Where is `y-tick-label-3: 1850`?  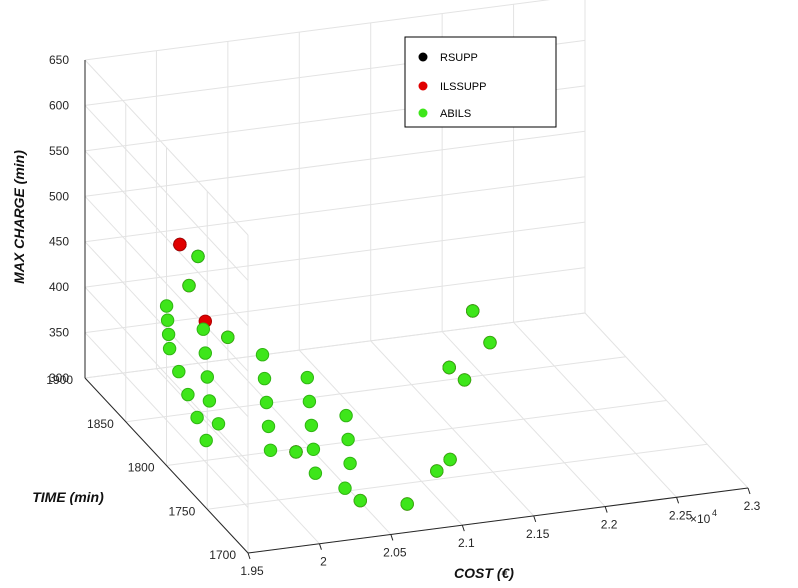 y-tick-label-3: 1850 is located at coordinates (100, 424).